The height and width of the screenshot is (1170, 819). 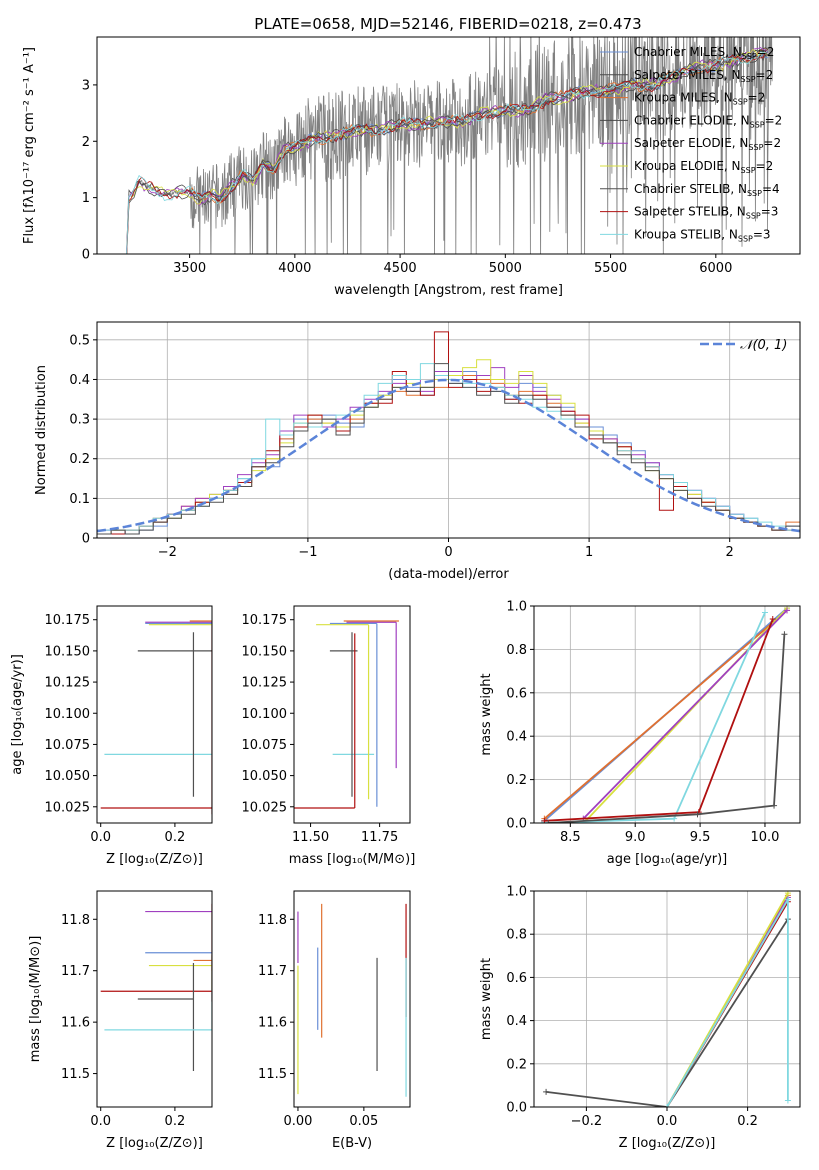 I want to click on legend-label: Chabrier STELIB, NSSP=4, so click(x=707, y=190).